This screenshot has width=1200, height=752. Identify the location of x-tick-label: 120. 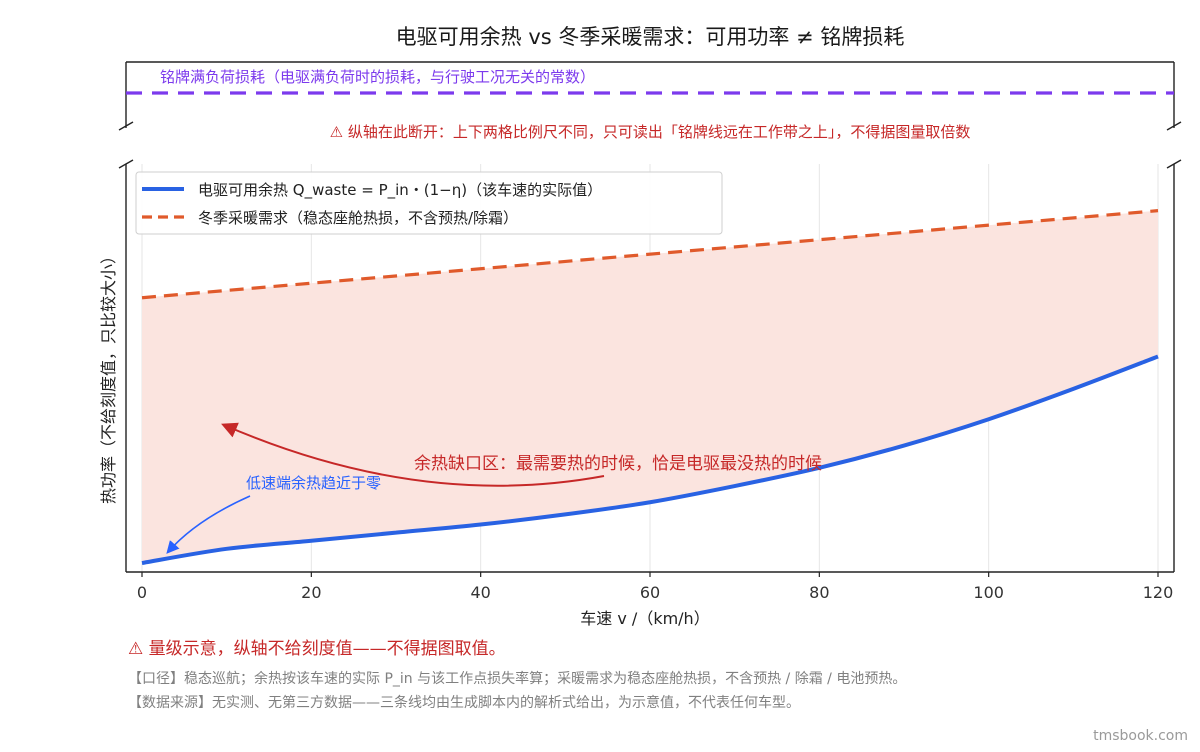
(1158, 592).